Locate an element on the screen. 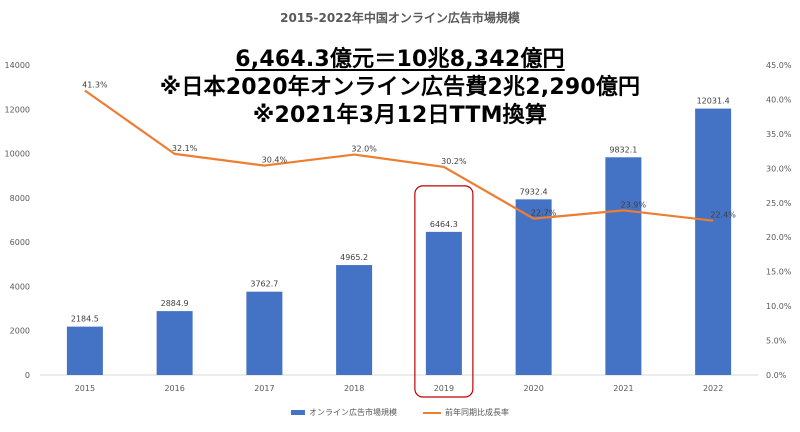 The height and width of the screenshot is (432, 800). bar-data-label: 2184.5 is located at coordinates (85, 319).